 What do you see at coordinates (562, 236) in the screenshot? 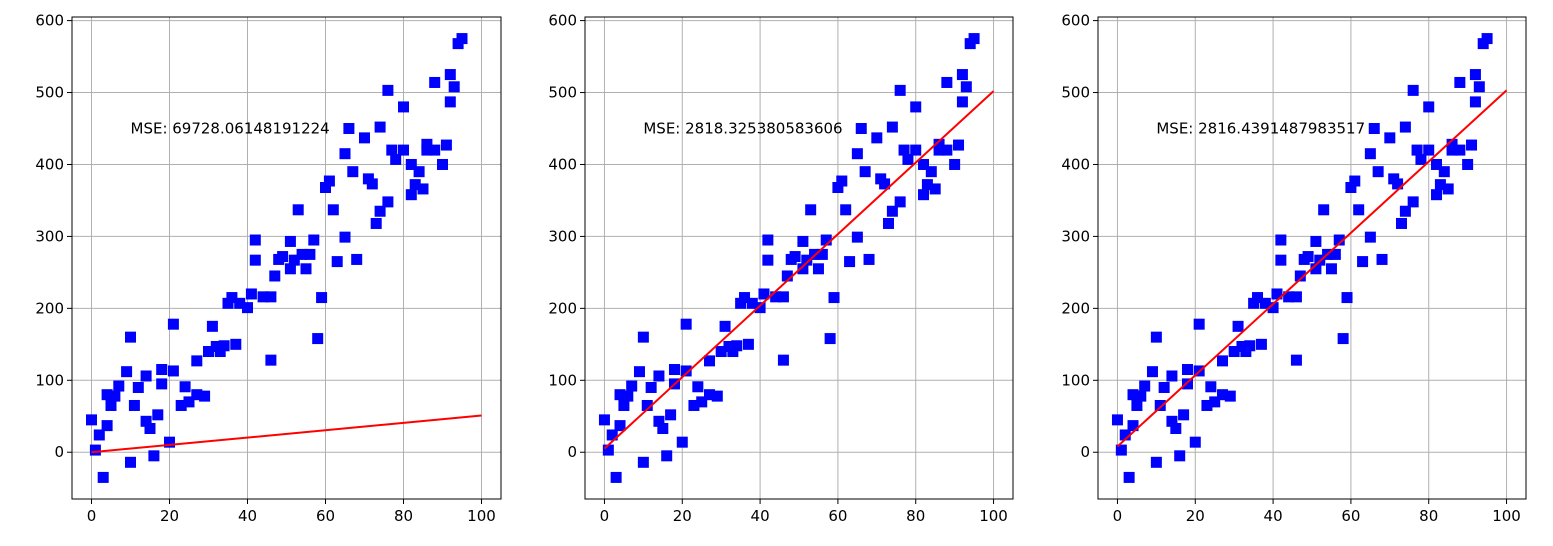
I see `y-tick-label: 300` at bounding box center [562, 236].